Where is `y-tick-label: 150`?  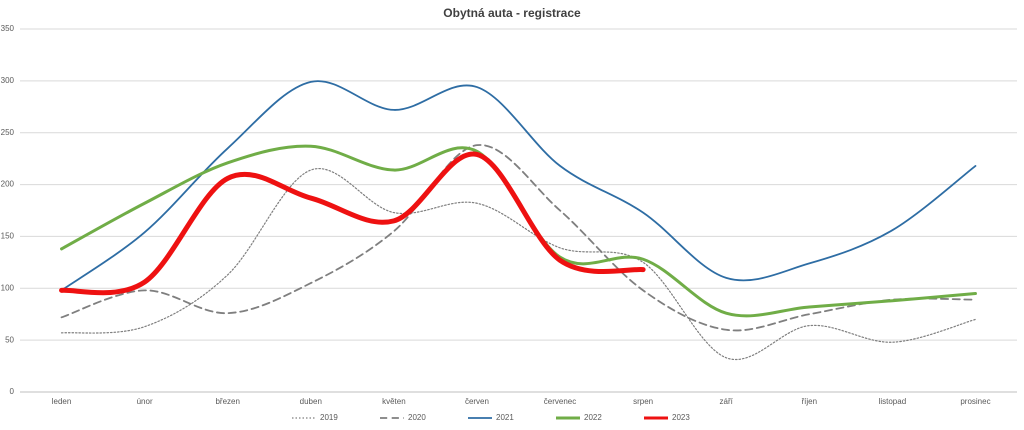 y-tick-label: 150 is located at coordinates (8, 236).